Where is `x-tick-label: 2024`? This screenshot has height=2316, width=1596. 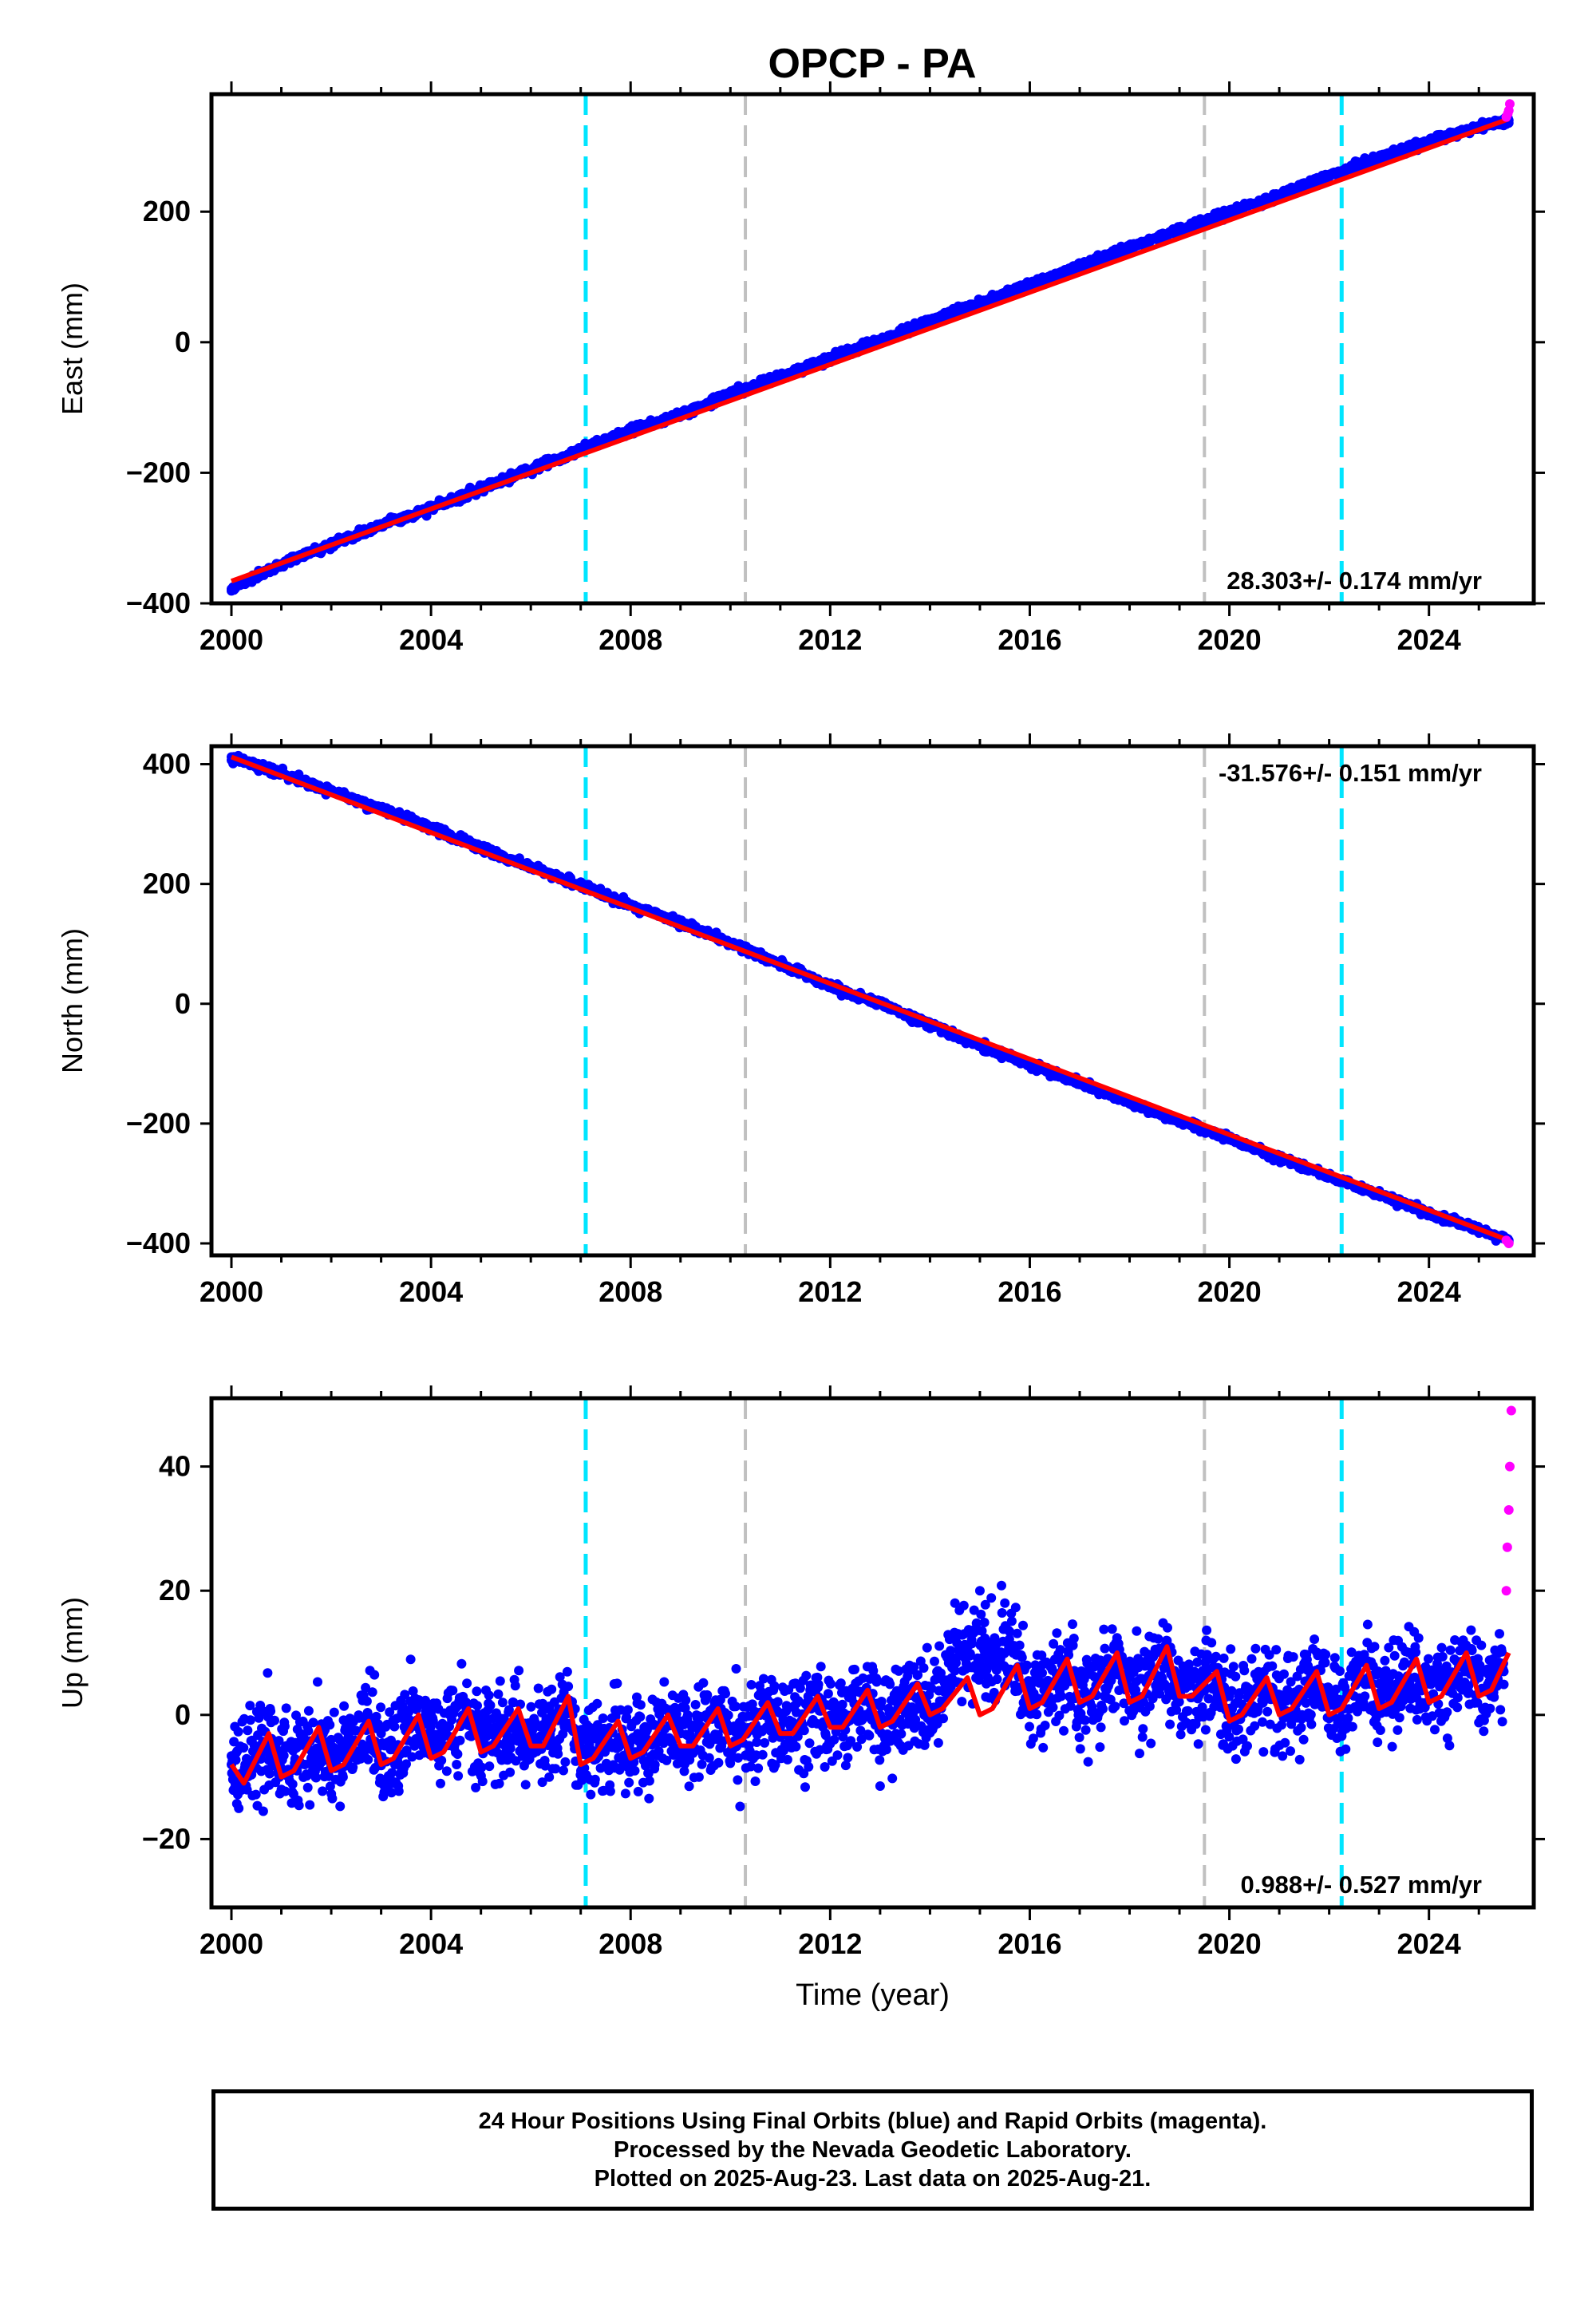 x-tick-label: 2024 is located at coordinates (1429, 639).